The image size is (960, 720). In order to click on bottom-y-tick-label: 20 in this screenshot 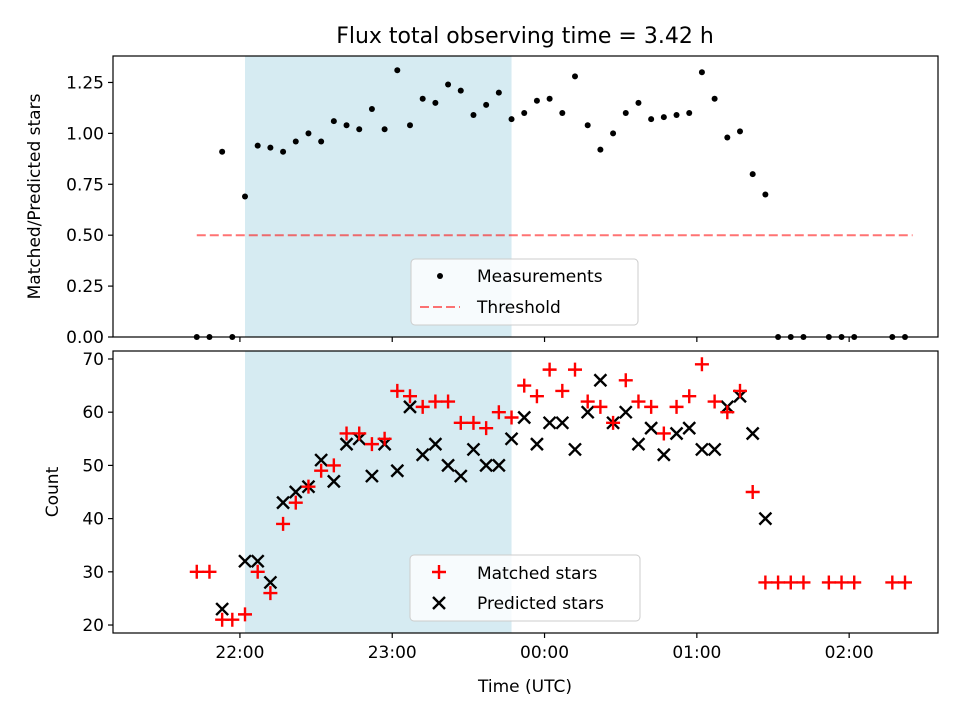, I will do `click(93, 626)`.